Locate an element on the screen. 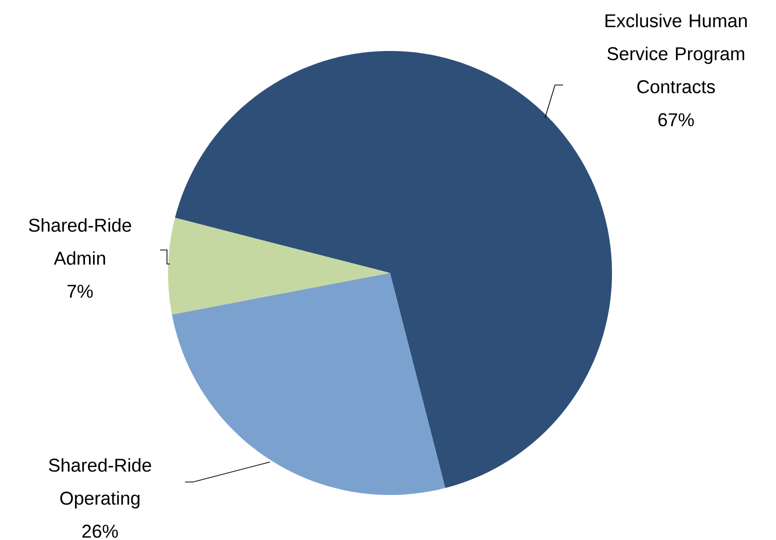 The image size is (776, 540). data-label: 67% is located at coordinates (676, 119).